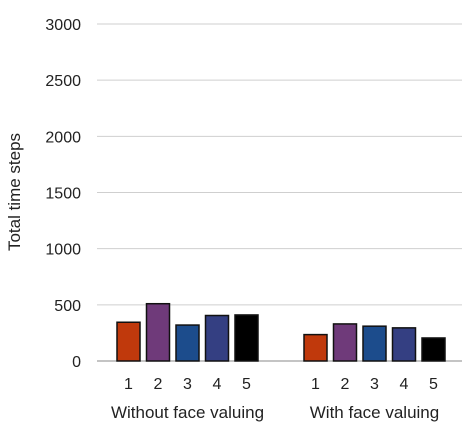 This screenshot has height=425, width=475. I want to click on category-label-group1-1: 1, so click(128, 384).